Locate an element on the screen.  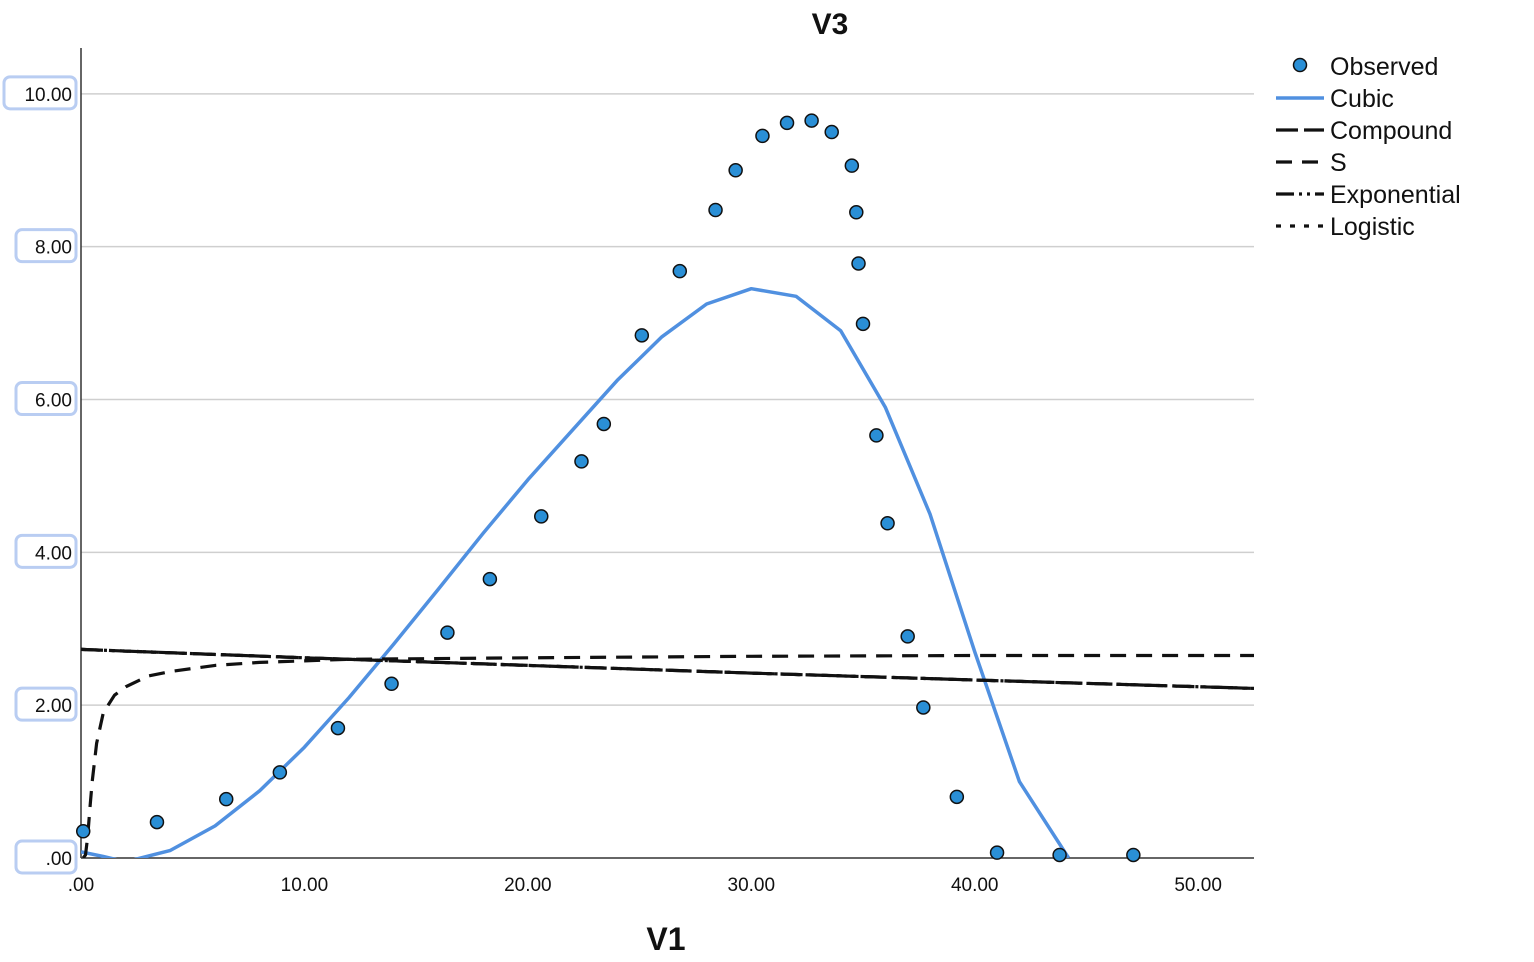
y-tick-label: .00 is located at coordinates (59, 859).